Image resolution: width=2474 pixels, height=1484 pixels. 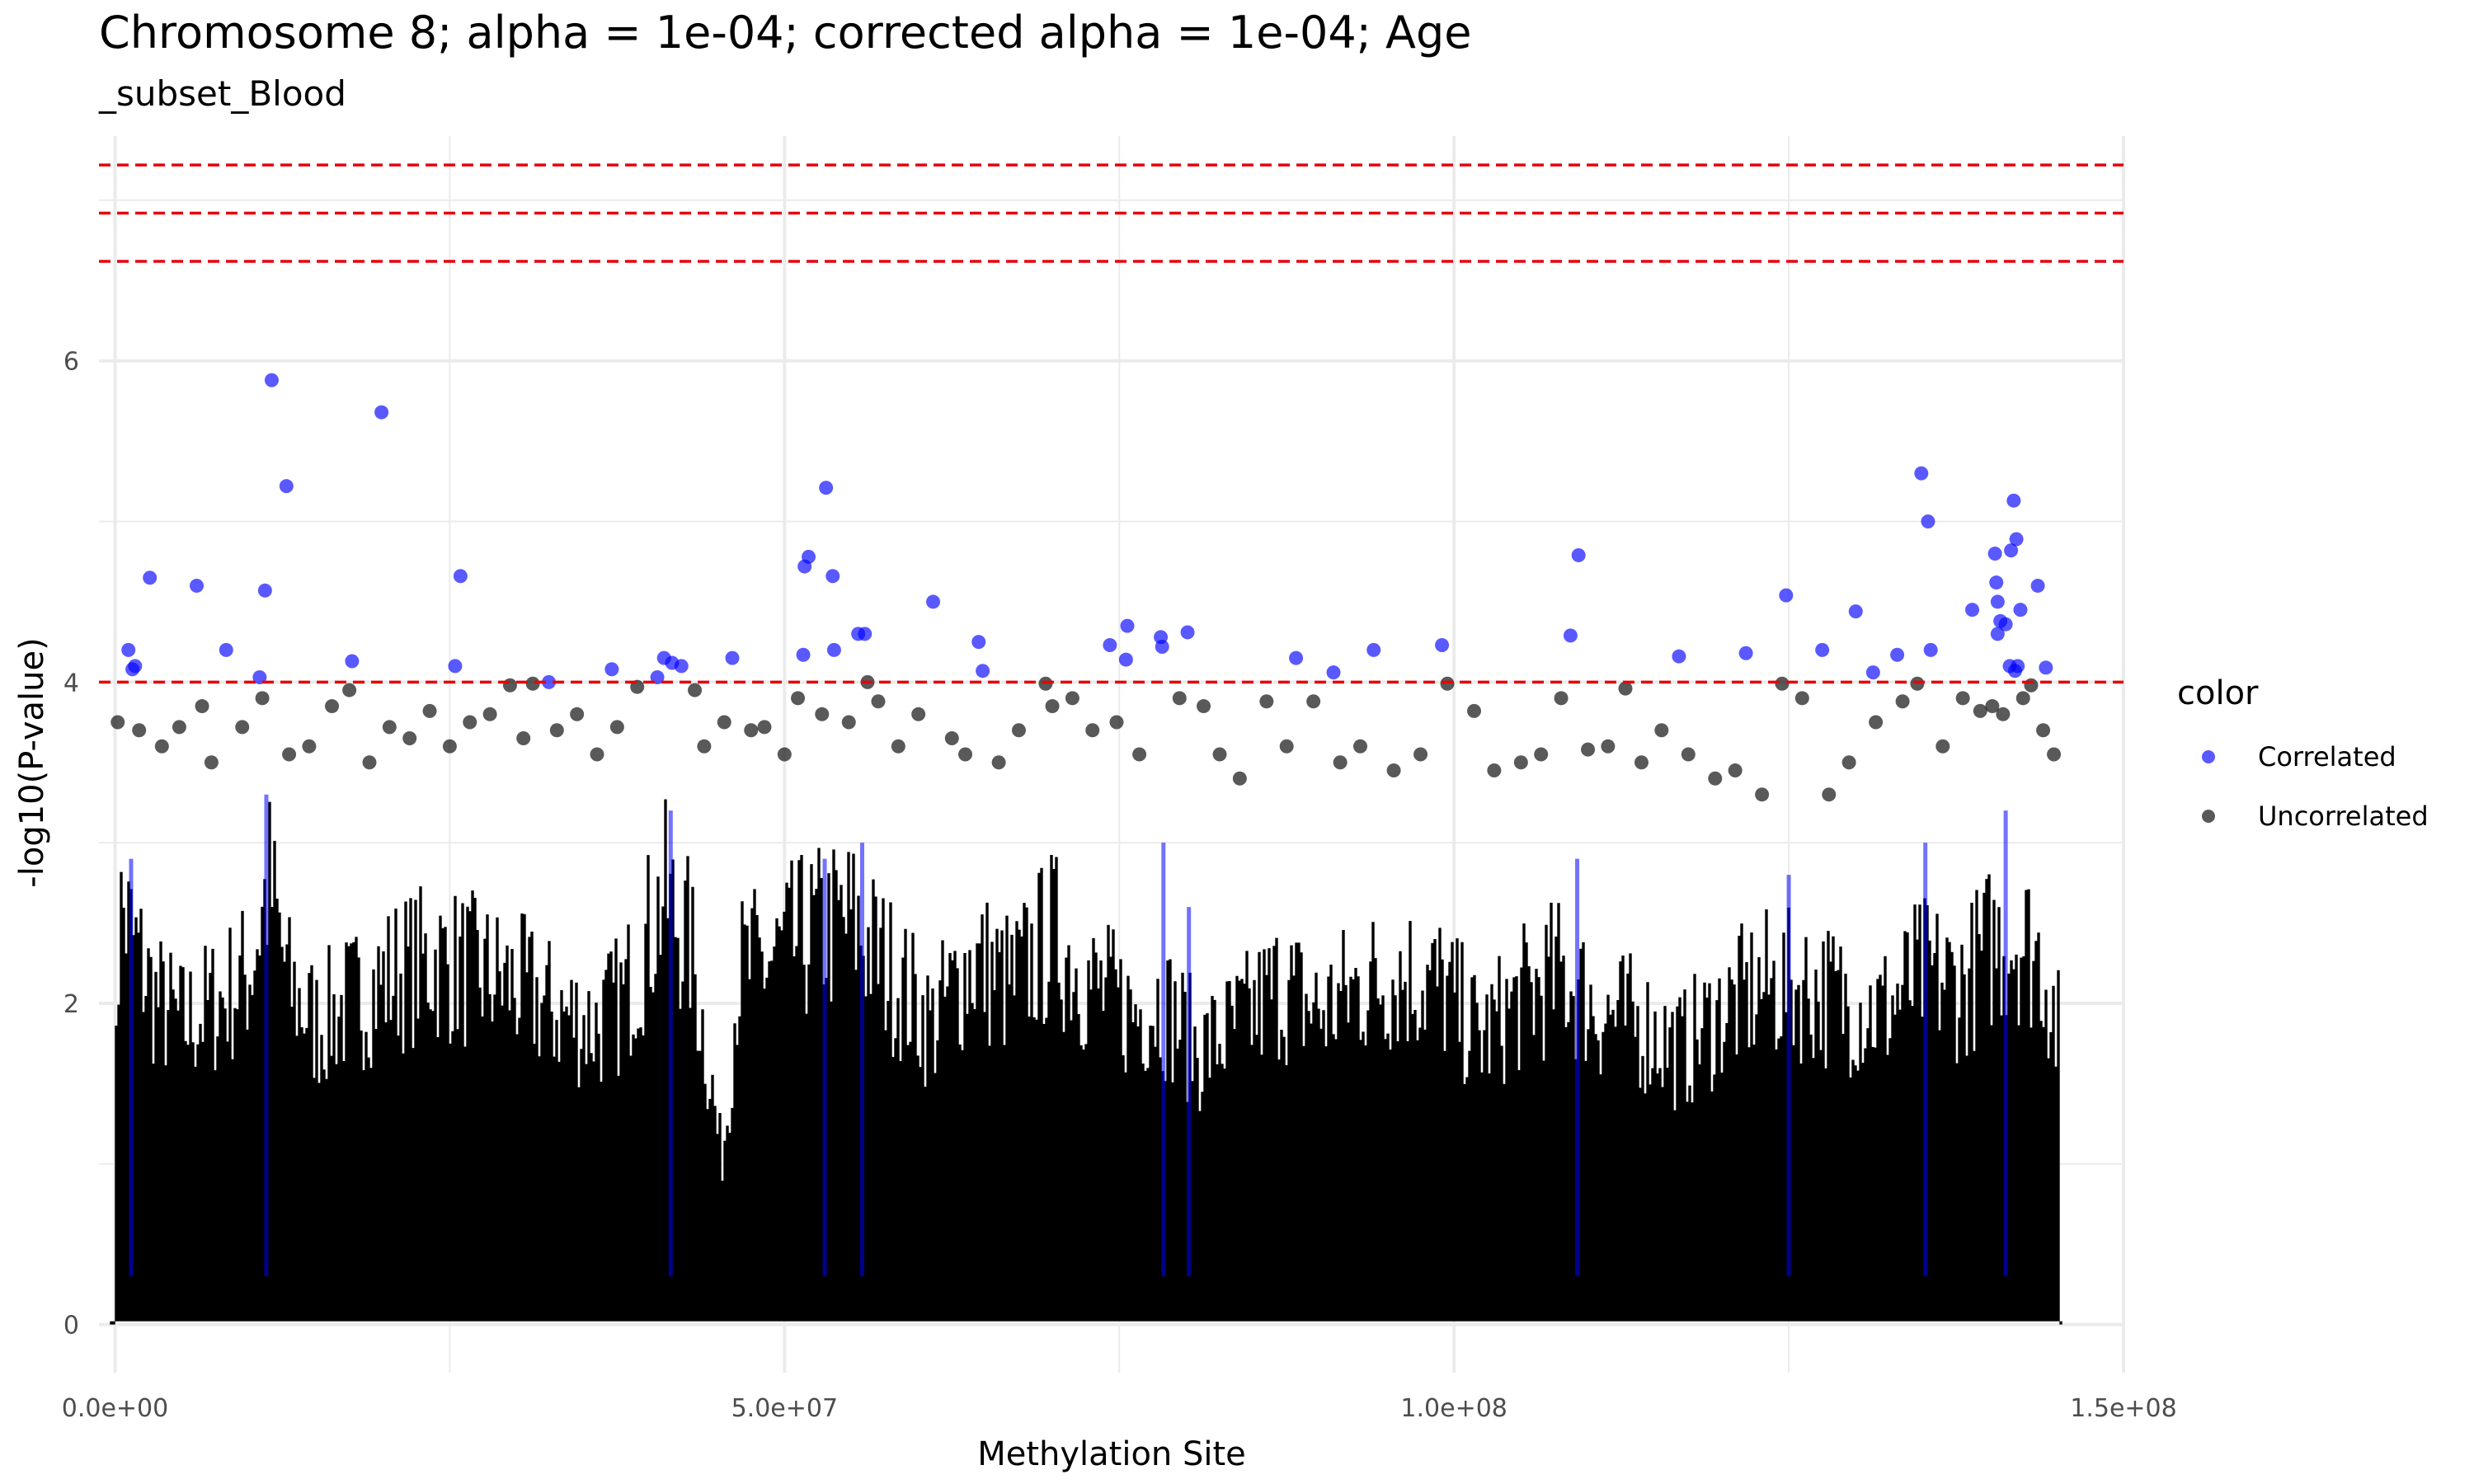 I want to click on x-tick-label: 0.0e+00, so click(x=115, y=1408).